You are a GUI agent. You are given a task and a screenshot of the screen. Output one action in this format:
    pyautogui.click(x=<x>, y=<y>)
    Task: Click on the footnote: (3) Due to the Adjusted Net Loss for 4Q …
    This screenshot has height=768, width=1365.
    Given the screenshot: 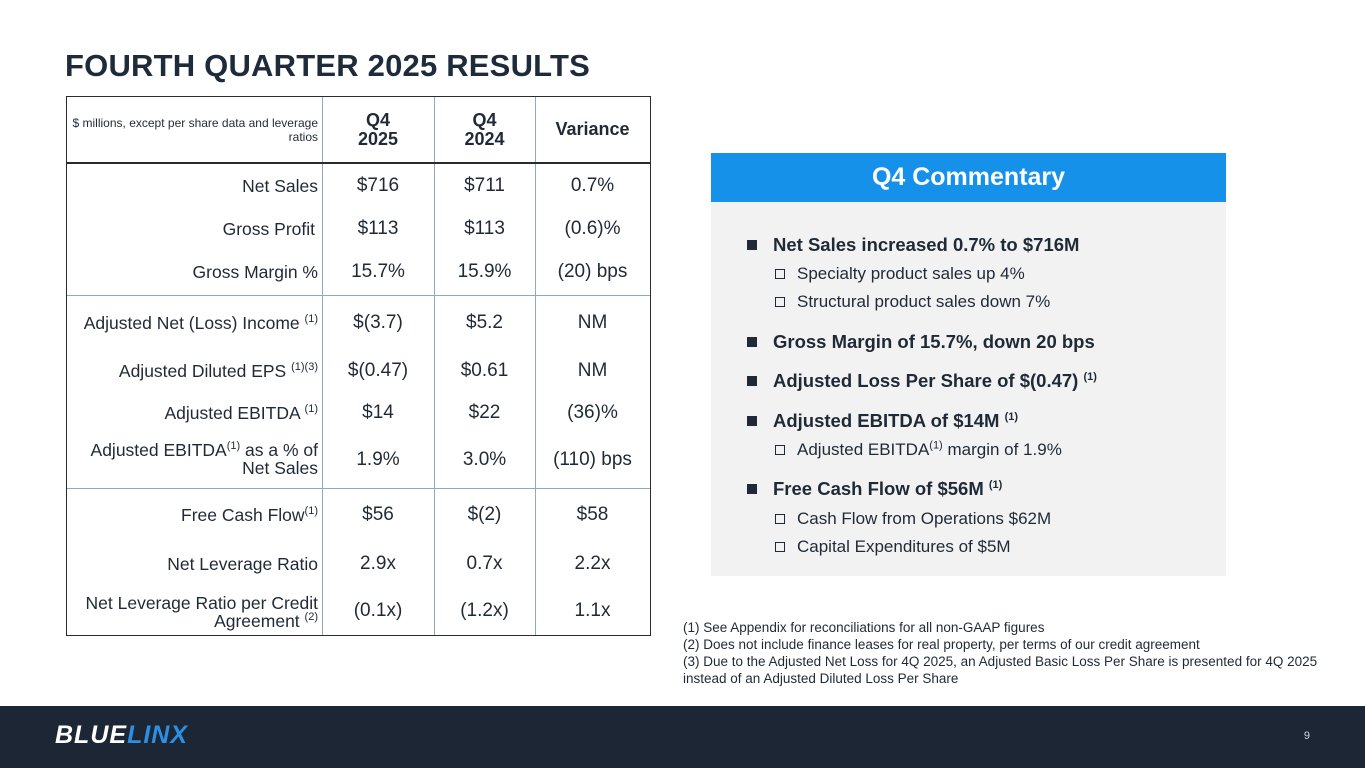 What is the action you would take?
    pyautogui.click(x=1000, y=661)
    